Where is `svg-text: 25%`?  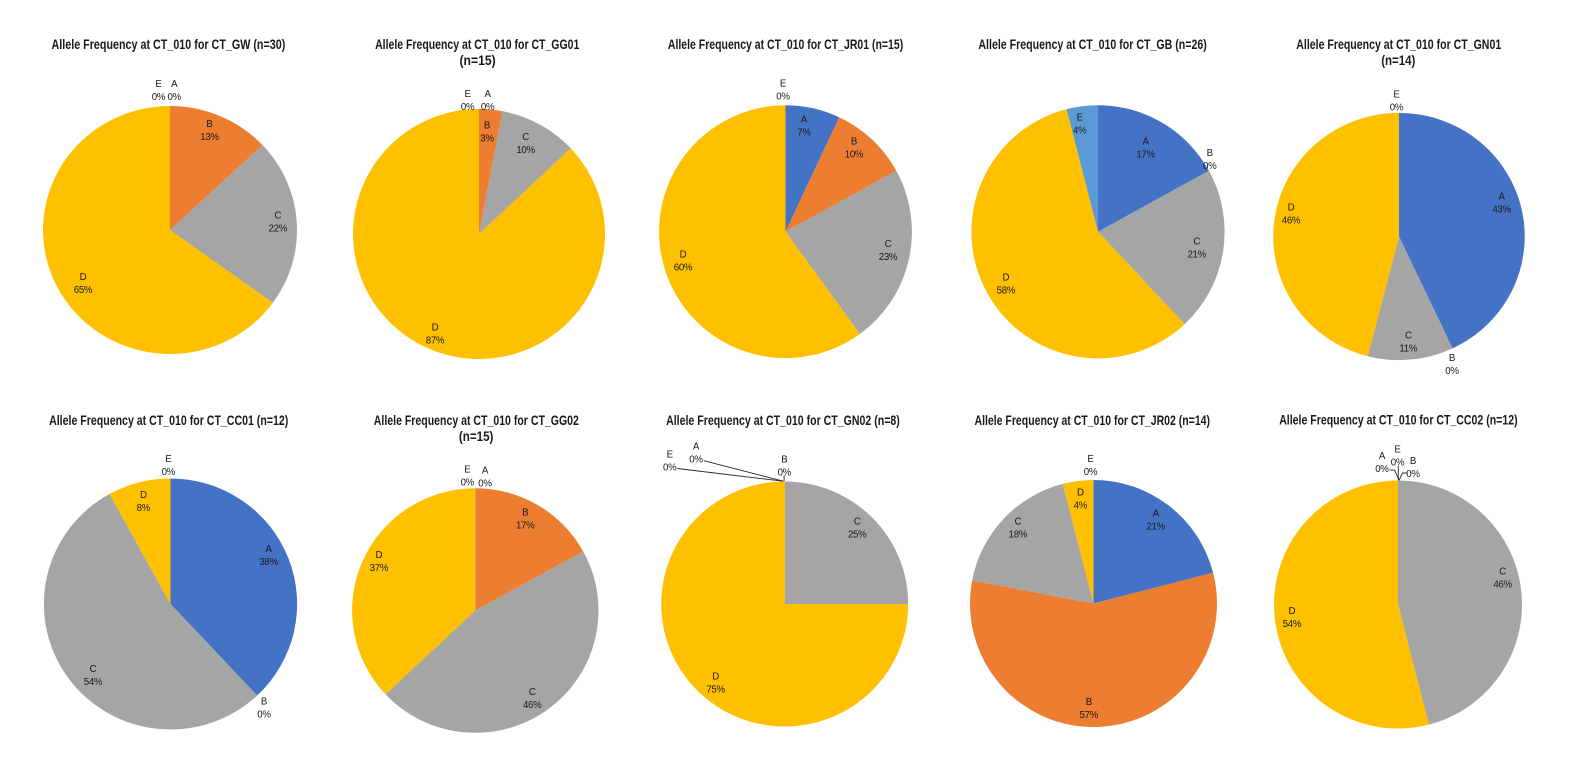 svg-text: 25% is located at coordinates (857, 535).